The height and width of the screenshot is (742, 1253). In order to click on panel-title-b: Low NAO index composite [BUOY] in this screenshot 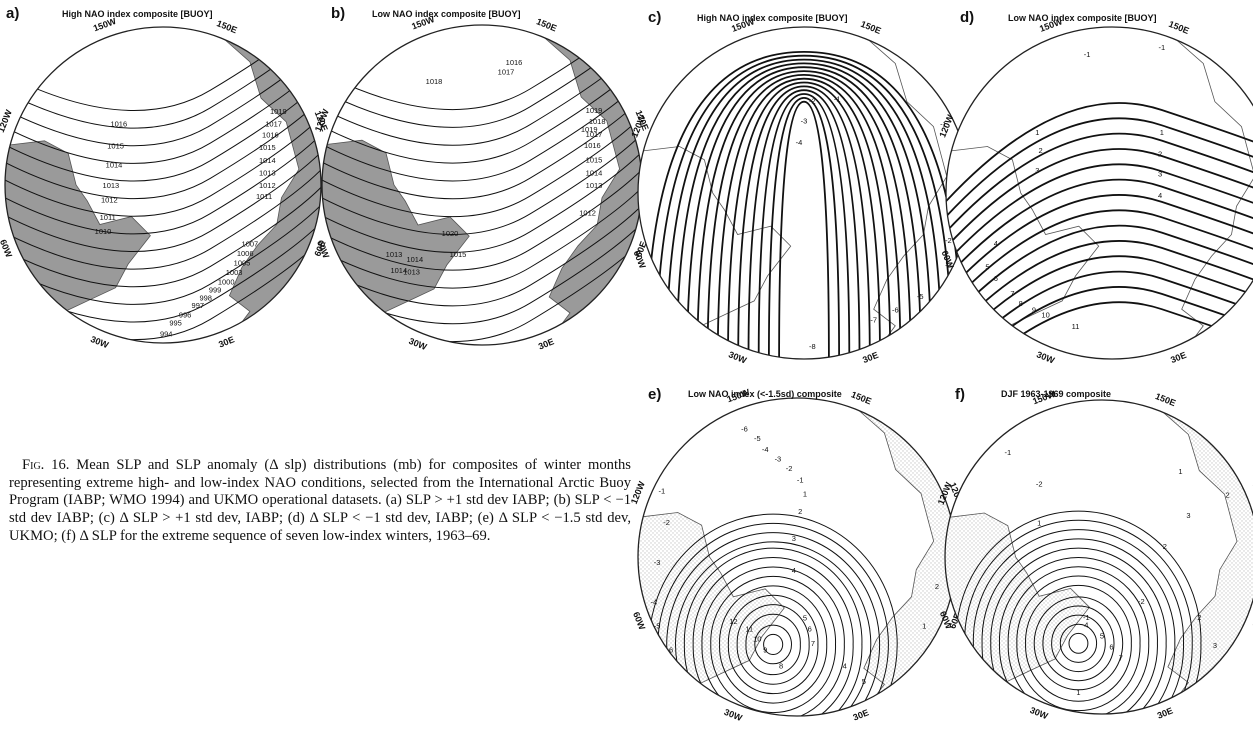, I will do `click(446, 14)`.